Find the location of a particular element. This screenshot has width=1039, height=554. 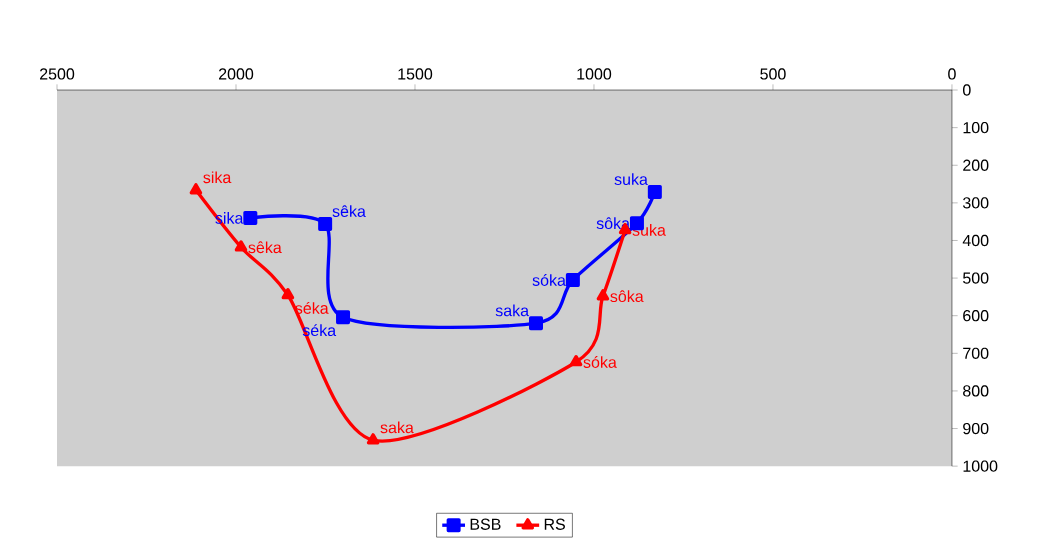

y-tick-label: 300 is located at coordinates (975, 203).